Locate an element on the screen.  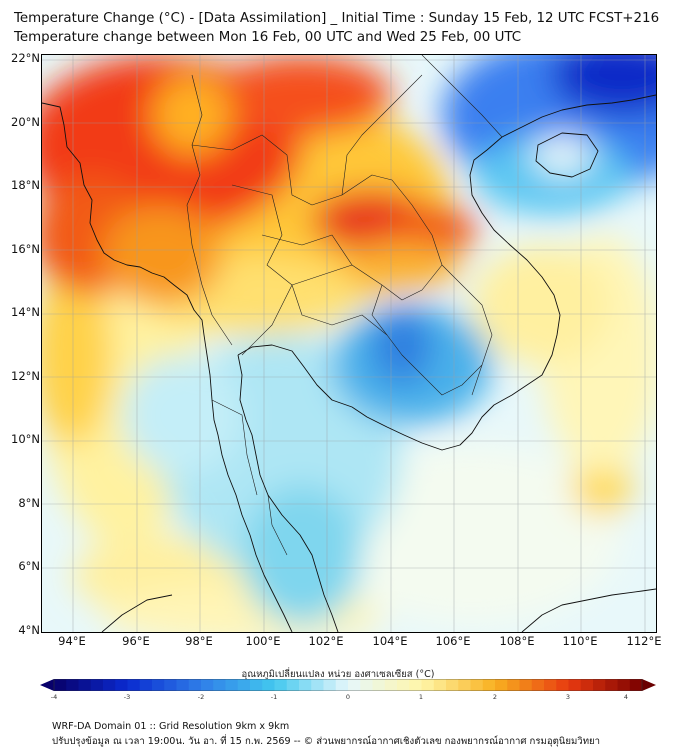
lat-label: 20°N is located at coordinates (25, 122).